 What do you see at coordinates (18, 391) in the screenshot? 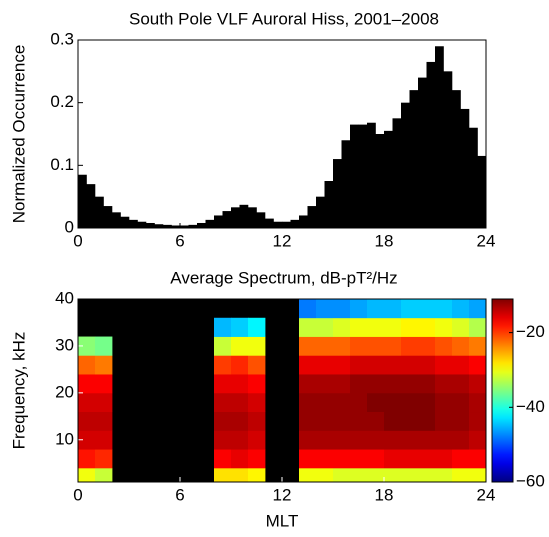
I see `y-axis-label: Frequency, kHz` at bounding box center [18, 391].